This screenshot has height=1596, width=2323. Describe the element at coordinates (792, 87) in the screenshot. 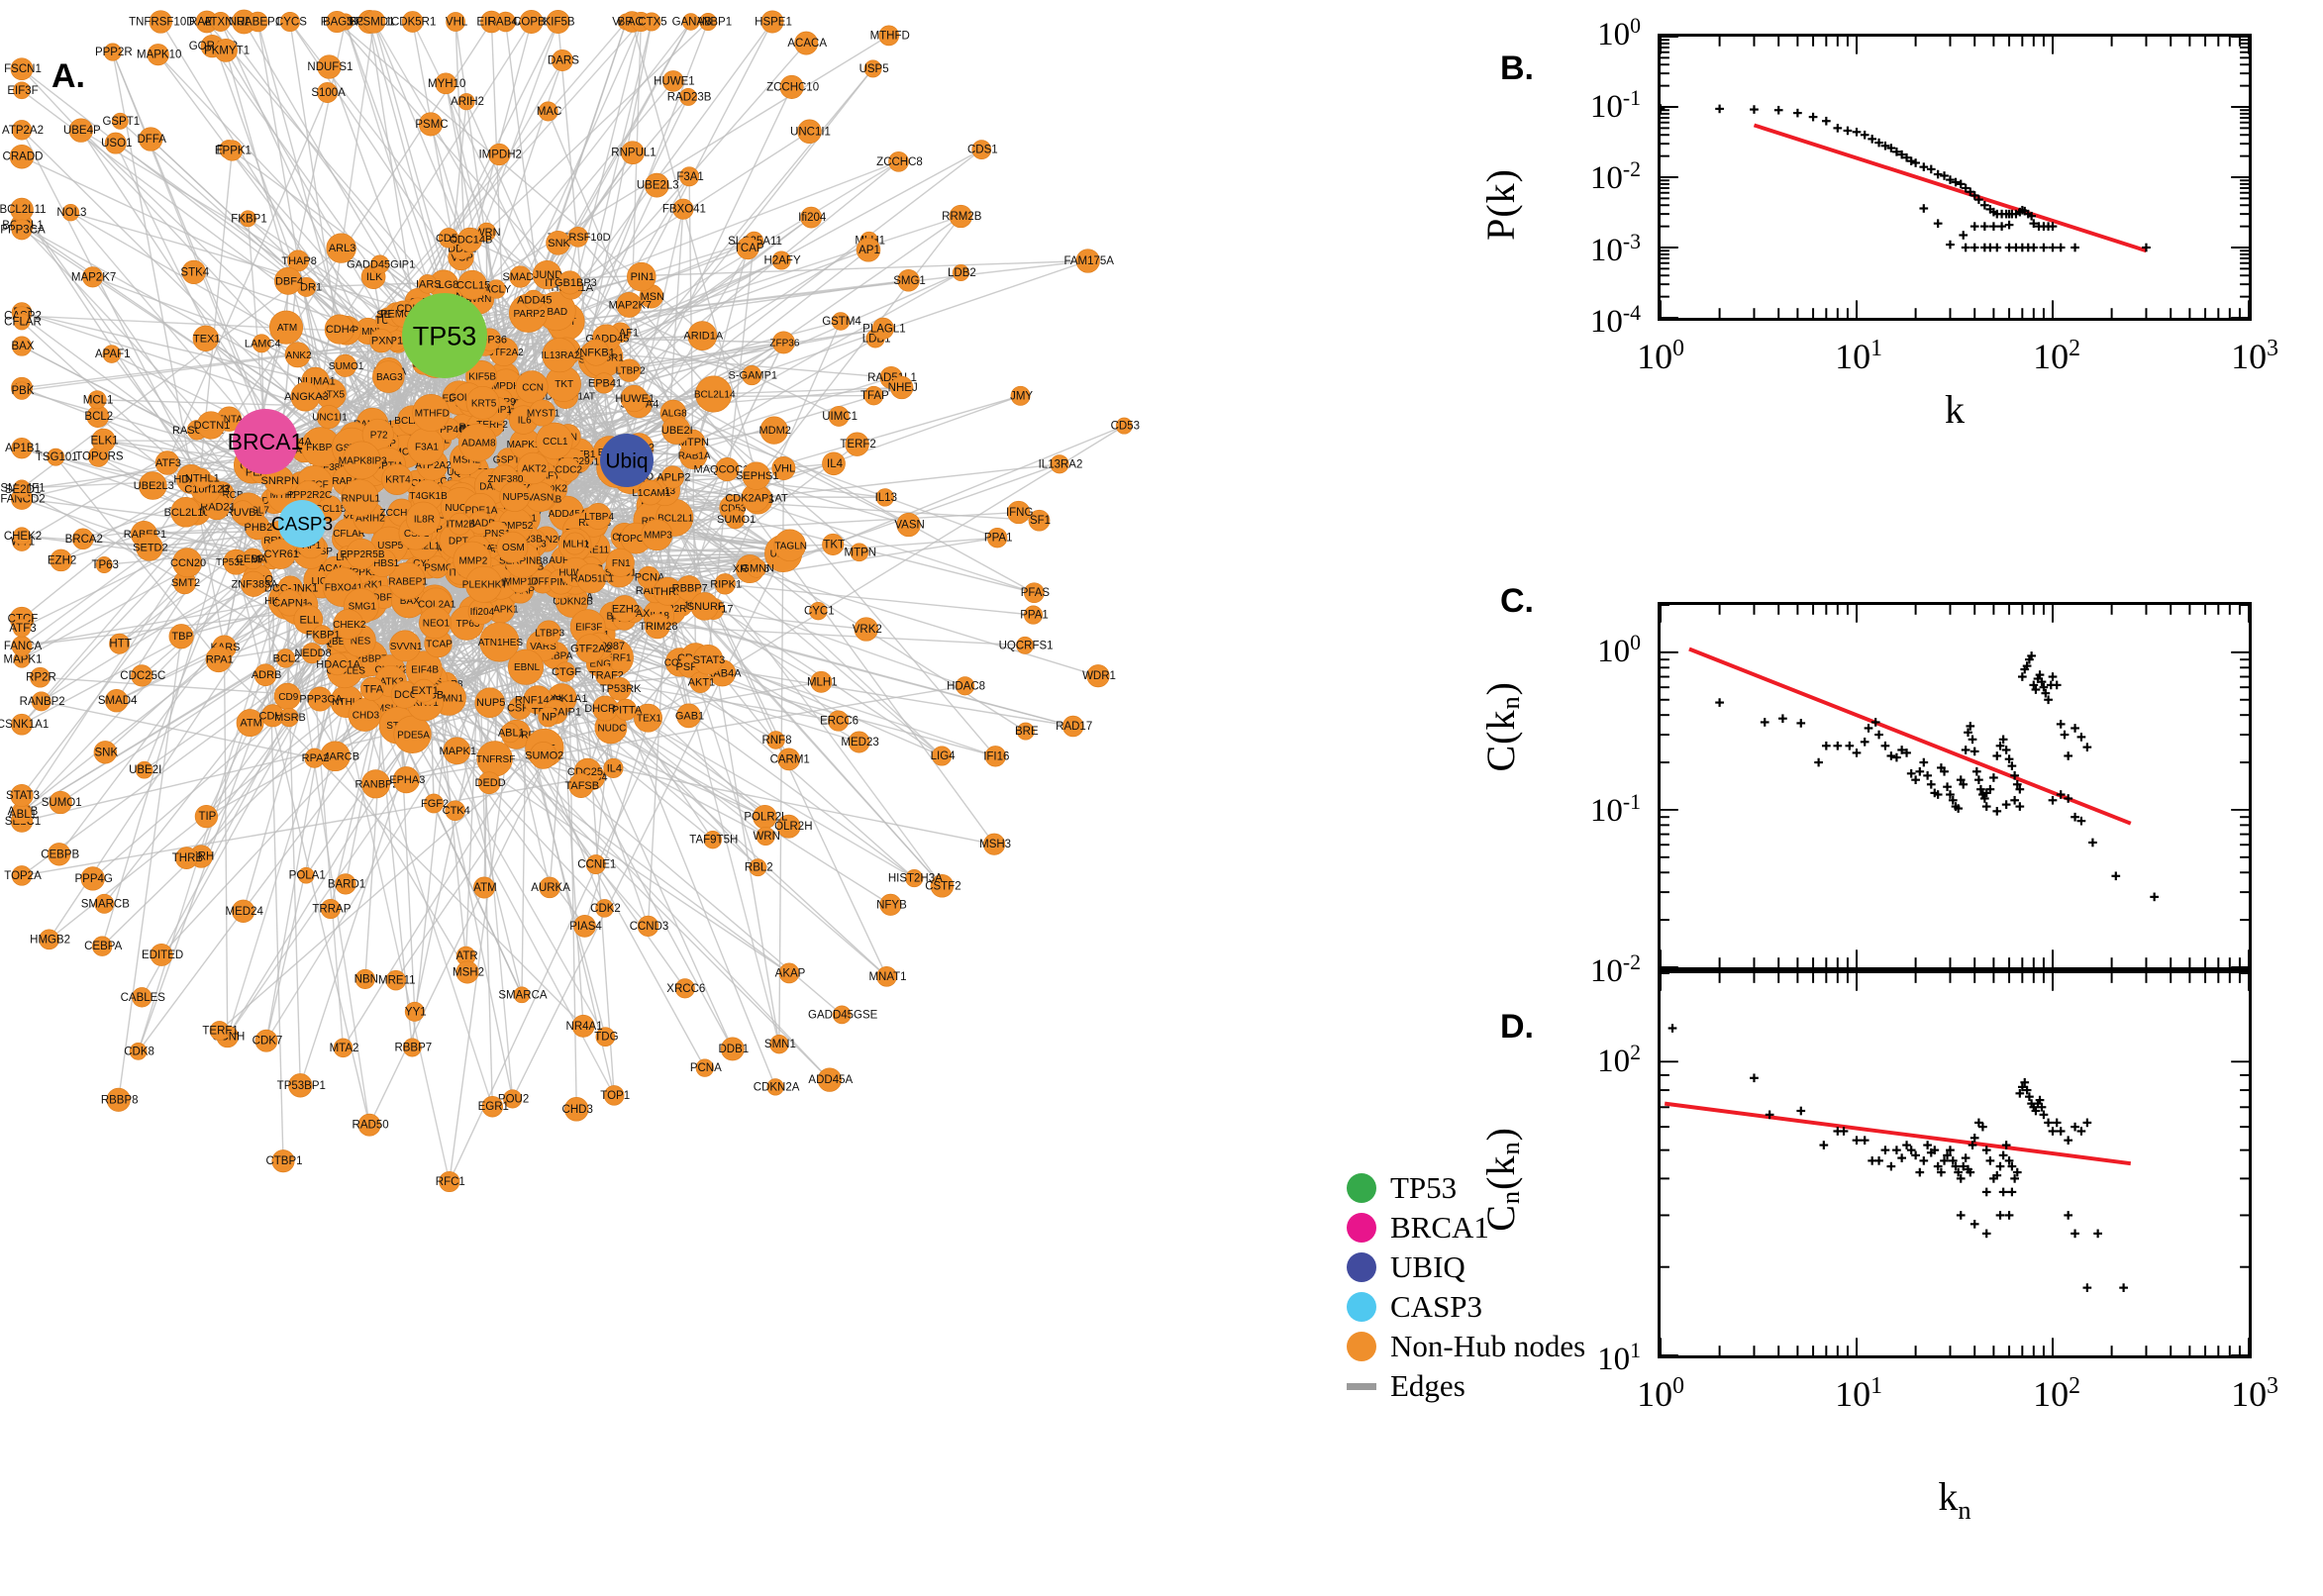

I see `network-node-label: ZCCHC10` at that location.